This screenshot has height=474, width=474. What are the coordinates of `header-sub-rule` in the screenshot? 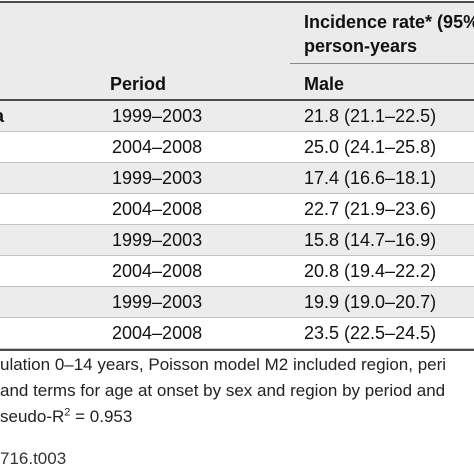 It's located at (382, 63).